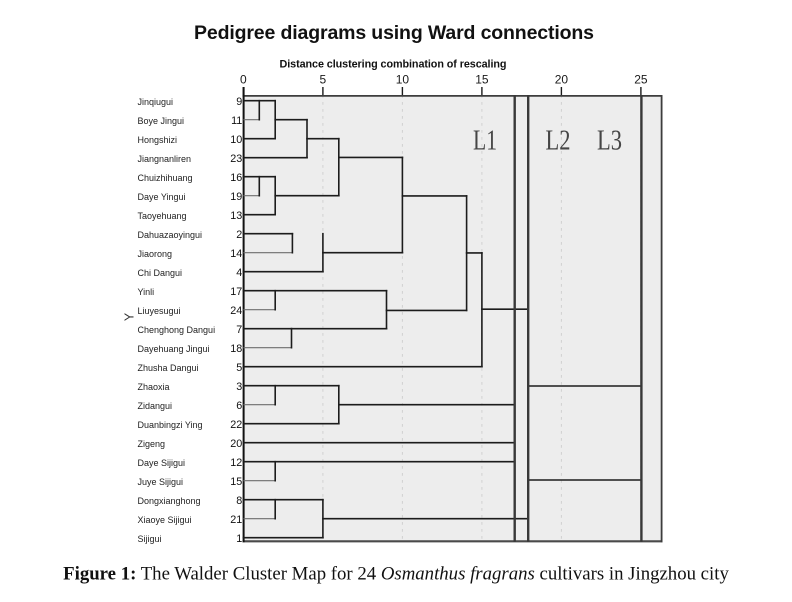  What do you see at coordinates (174, 349) in the screenshot?
I see `svg-text: Dayehuang Jingui` at bounding box center [174, 349].